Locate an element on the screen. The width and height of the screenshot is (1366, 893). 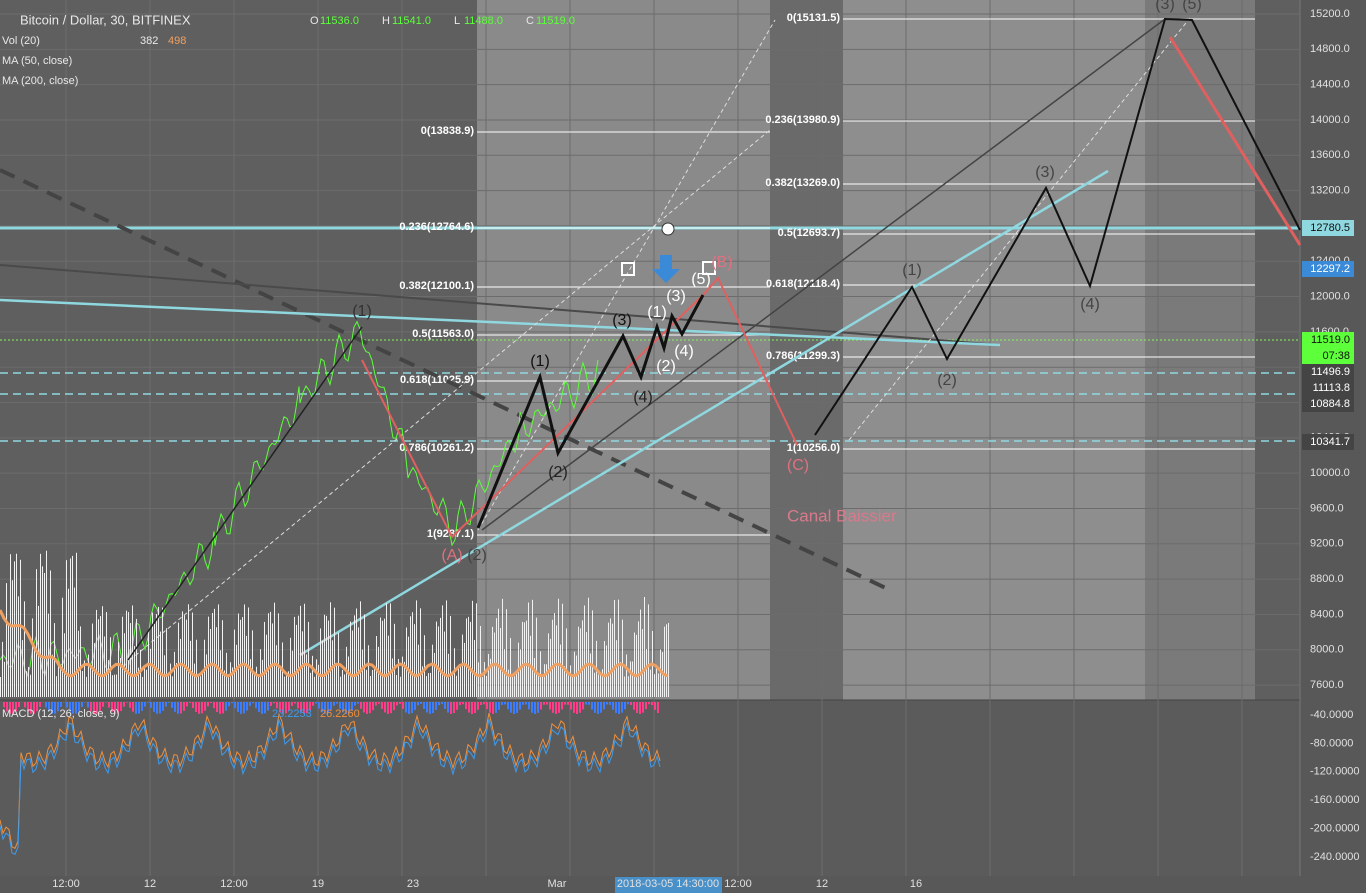
wave-label: (2) is located at coordinates (558, 472).